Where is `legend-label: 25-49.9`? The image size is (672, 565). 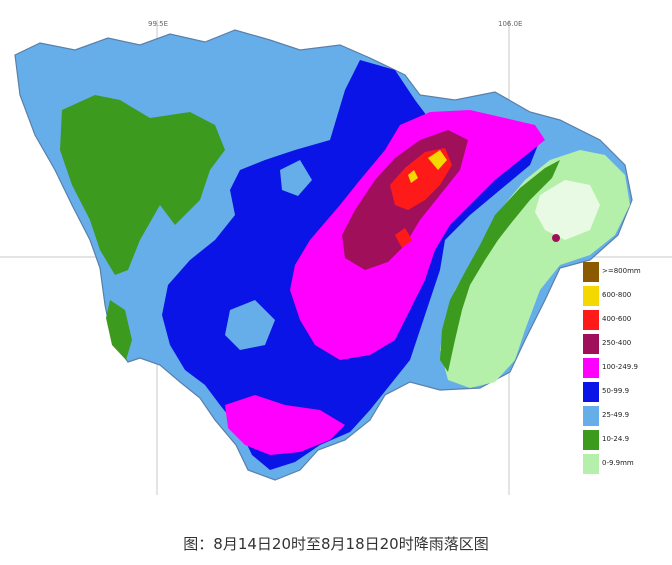 legend-label: 25-49.9 is located at coordinates (616, 415).